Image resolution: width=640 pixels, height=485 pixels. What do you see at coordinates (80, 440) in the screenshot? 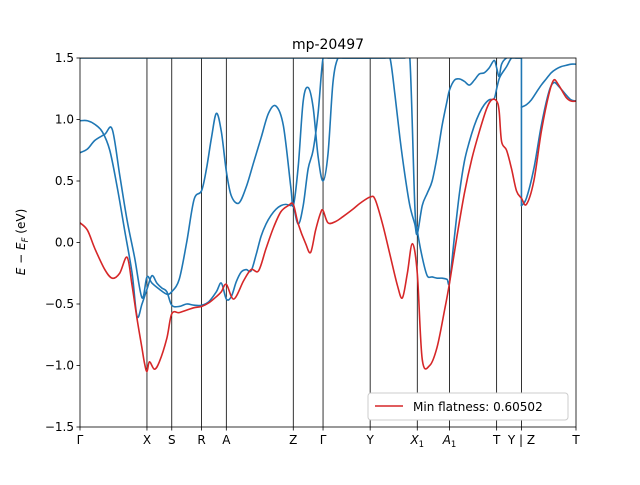
I see `x-tick-label-0: Γ` at bounding box center [80, 440].